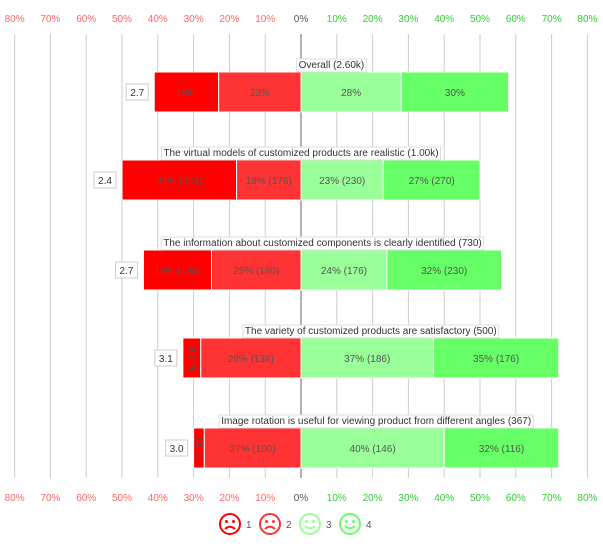  I want to click on bar-value-label: 32% (116), so click(501, 449).